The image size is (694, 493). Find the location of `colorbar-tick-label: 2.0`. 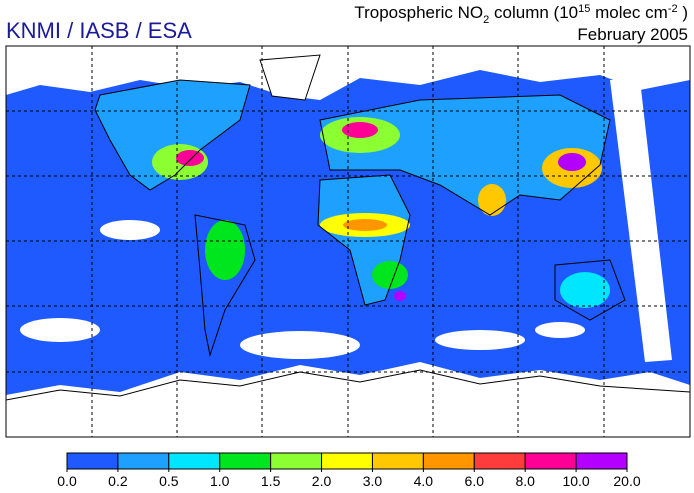

colorbar-tick-label: 2.0 is located at coordinates (322, 481).